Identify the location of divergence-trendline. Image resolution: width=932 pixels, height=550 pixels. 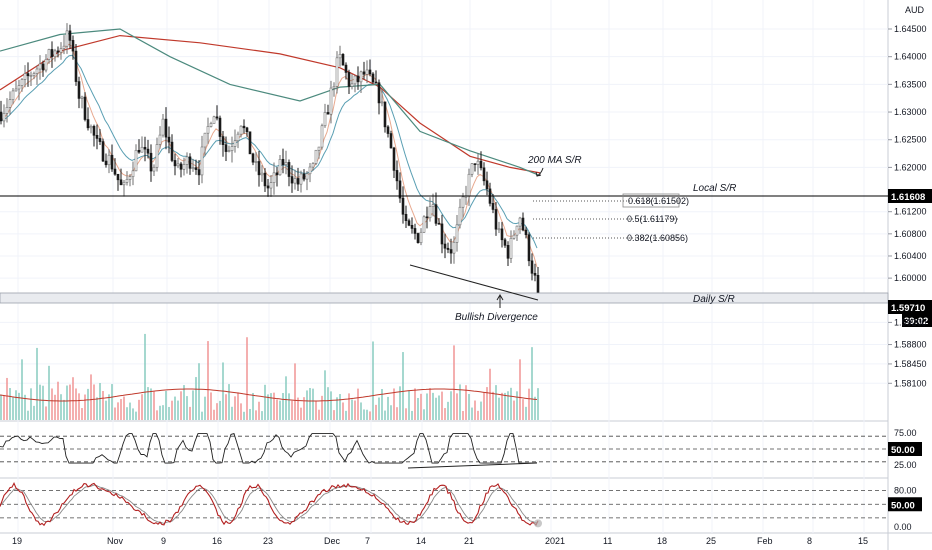
(474, 282).